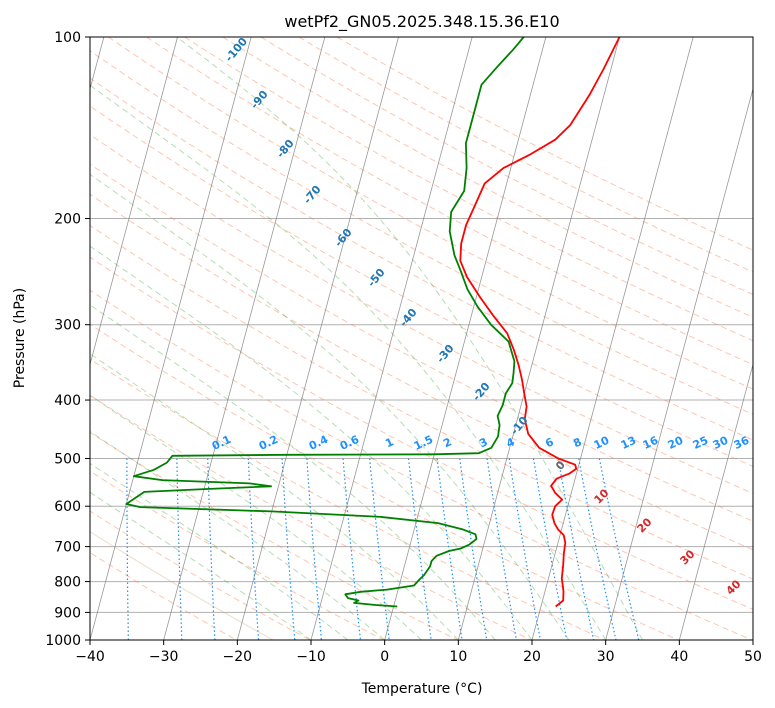  I want to click on y-tick-label: 1000, so click(63, 641).